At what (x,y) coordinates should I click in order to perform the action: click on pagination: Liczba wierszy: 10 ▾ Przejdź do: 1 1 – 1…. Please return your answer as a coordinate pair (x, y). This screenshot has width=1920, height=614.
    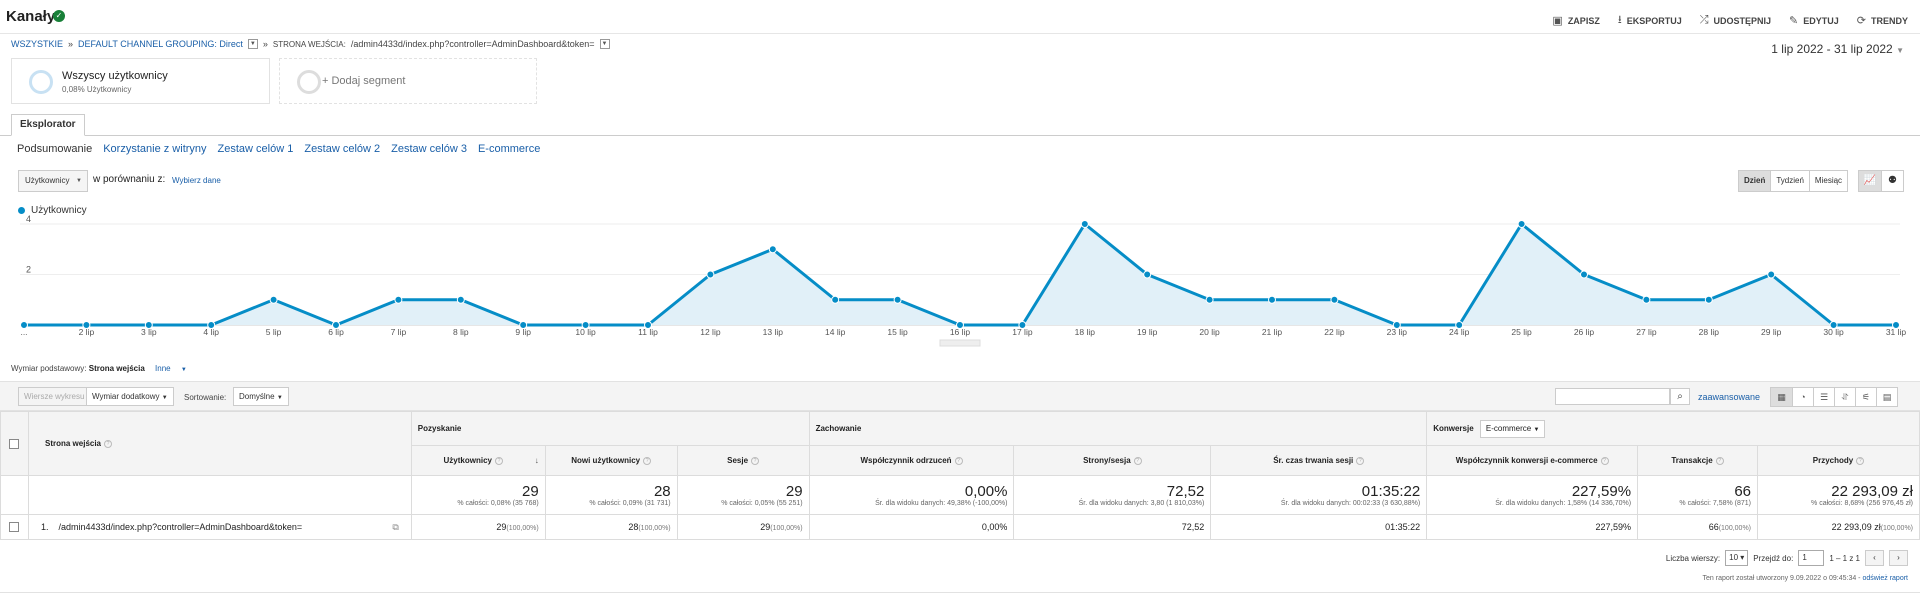
    Looking at the image, I should click on (1787, 558).